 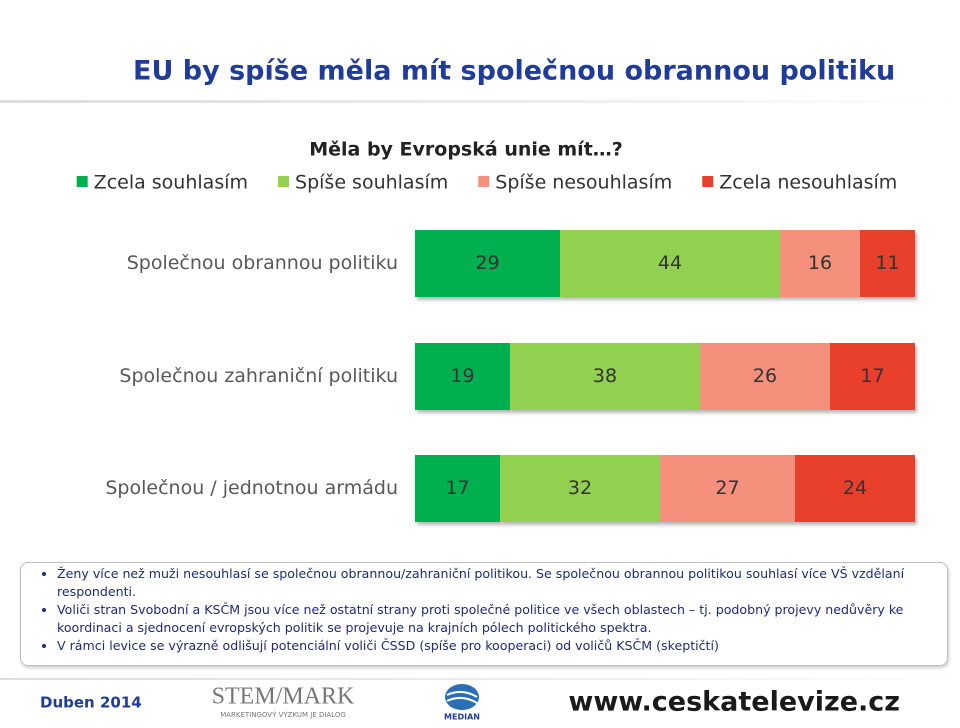 I want to click on category-label: Společnou obrannou politiku, so click(x=262, y=263).